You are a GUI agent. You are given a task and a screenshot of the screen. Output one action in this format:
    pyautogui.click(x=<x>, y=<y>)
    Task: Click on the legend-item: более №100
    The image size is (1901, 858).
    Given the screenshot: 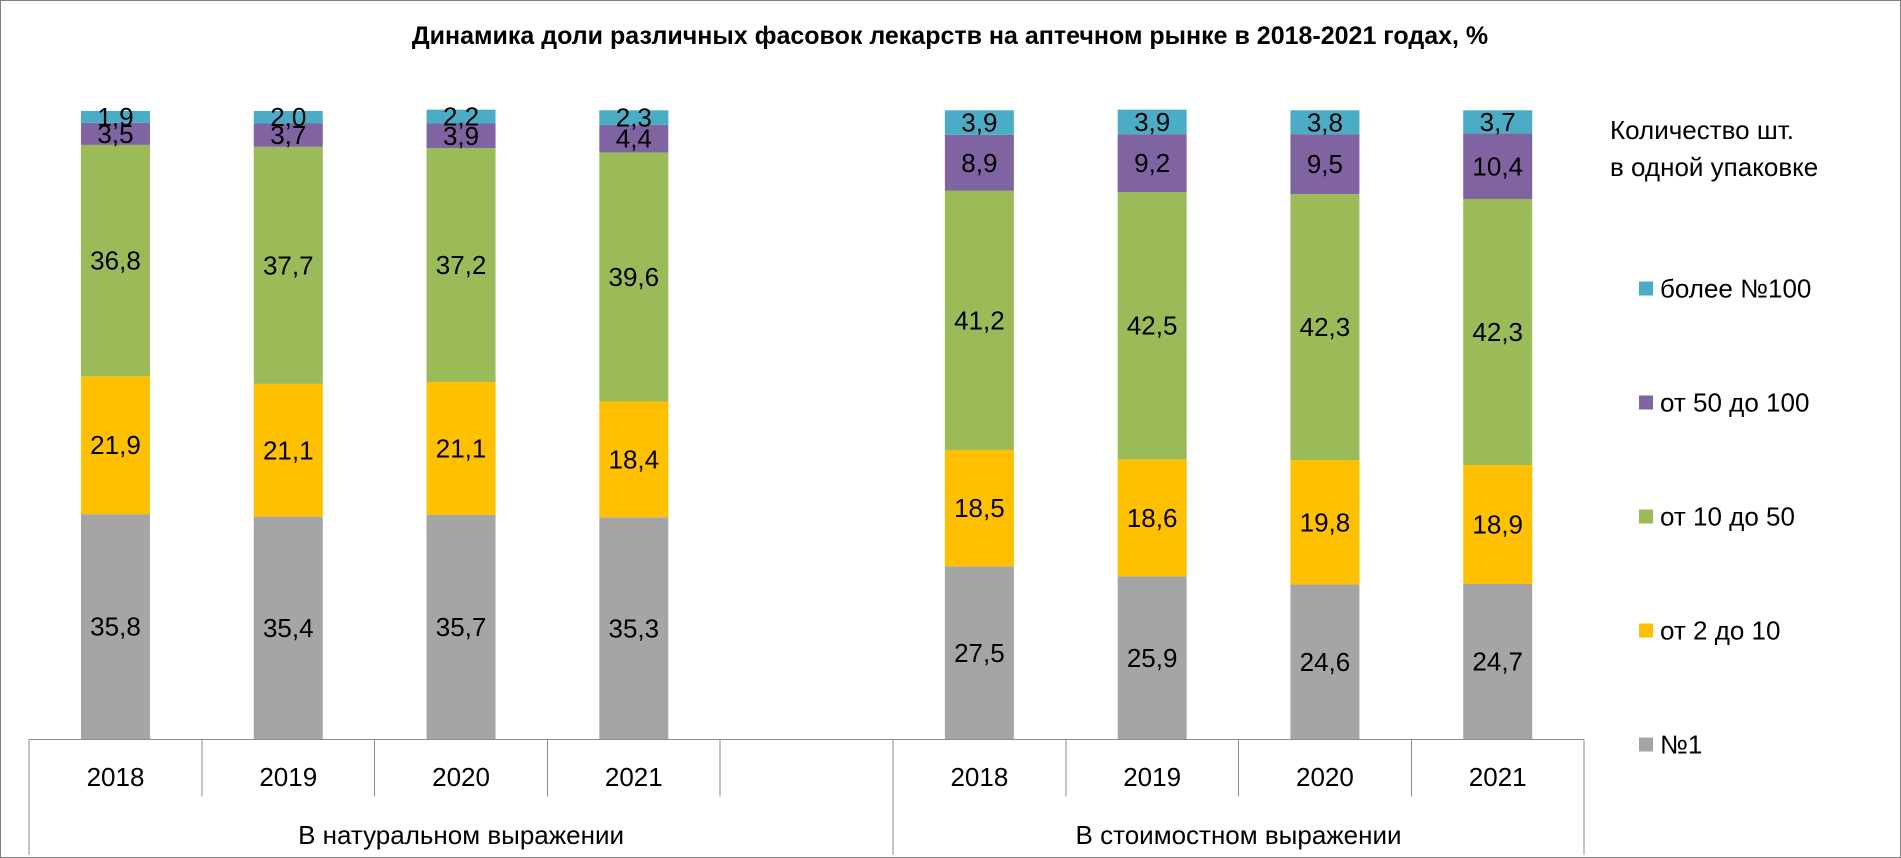 What is the action you would take?
    pyautogui.click(x=1725, y=289)
    